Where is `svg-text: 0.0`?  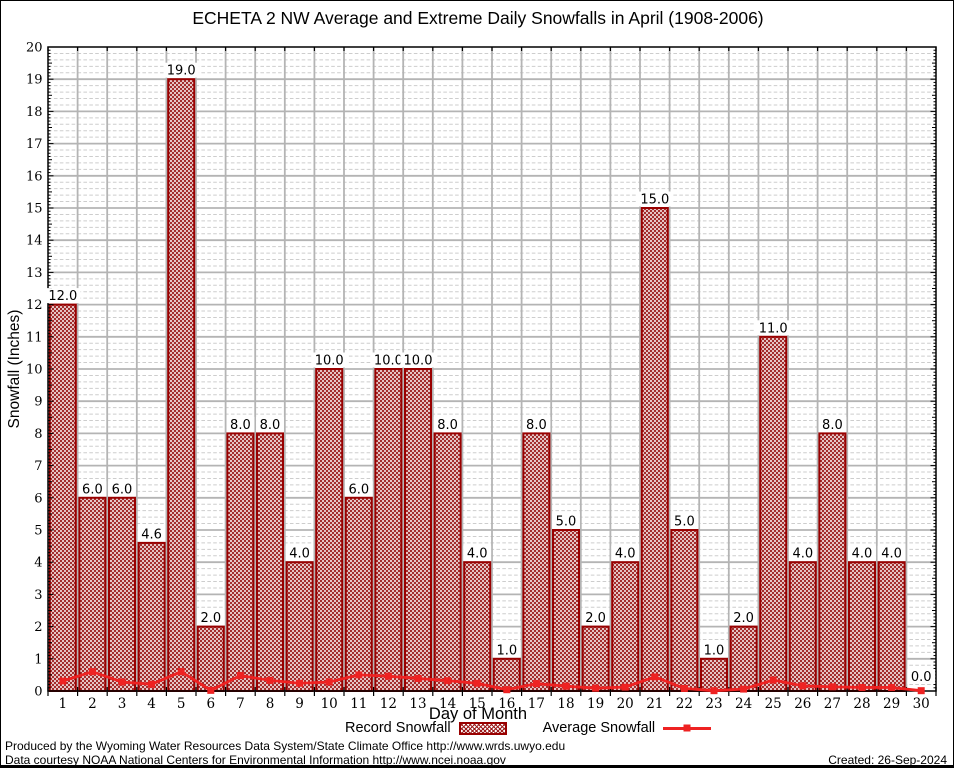
svg-text: 0.0 is located at coordinates (921, 677).